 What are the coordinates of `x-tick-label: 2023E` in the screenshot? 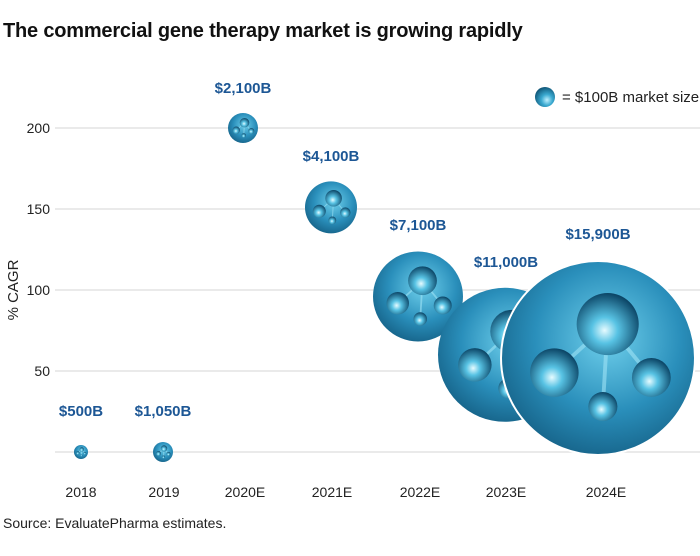 It's located at (506, 492).